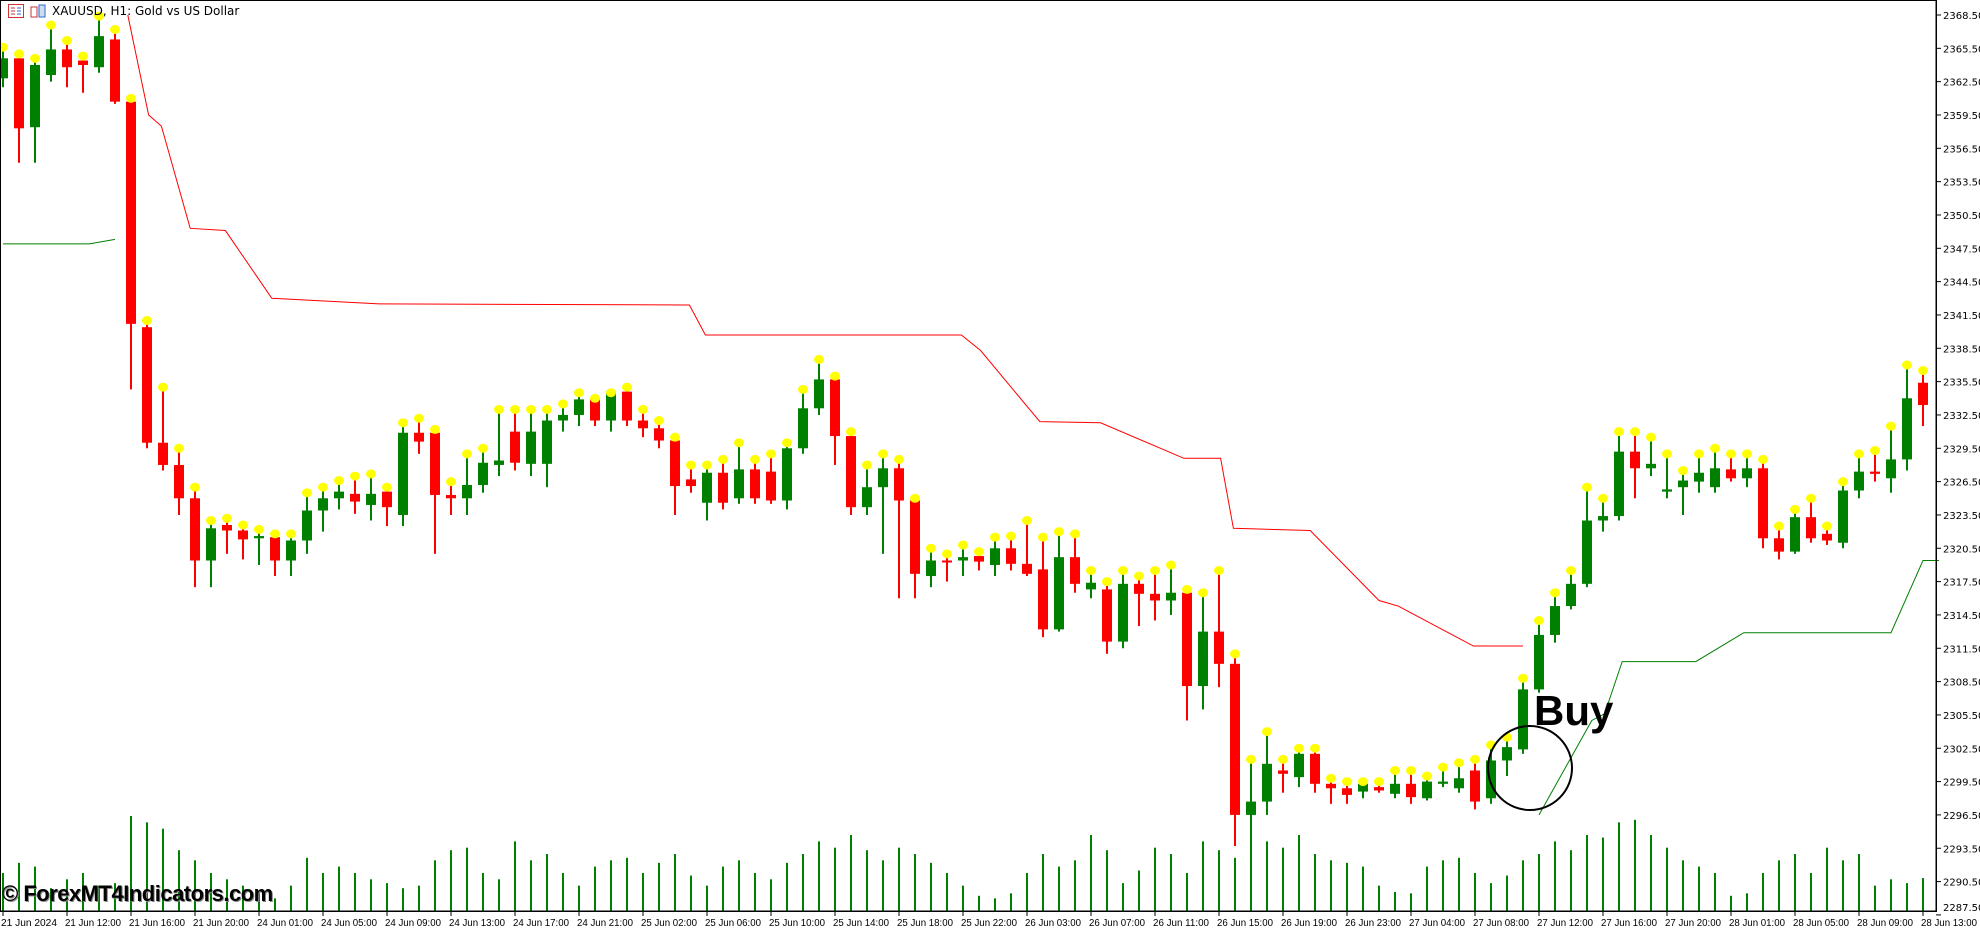  I want to click on price-tick-label: 2347.50, so click(1961, 249).